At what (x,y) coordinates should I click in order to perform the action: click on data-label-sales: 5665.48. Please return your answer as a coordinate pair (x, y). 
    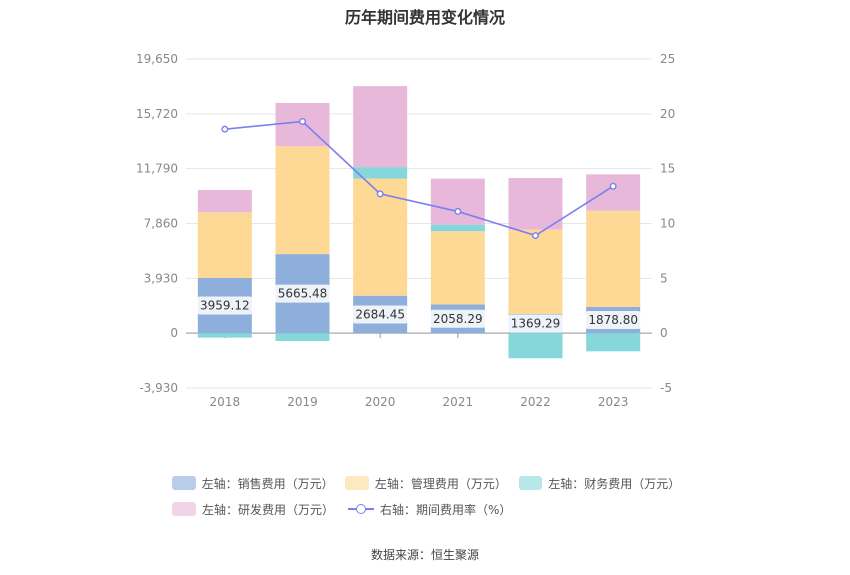
    Looking at the image, I should click on (303, 294).